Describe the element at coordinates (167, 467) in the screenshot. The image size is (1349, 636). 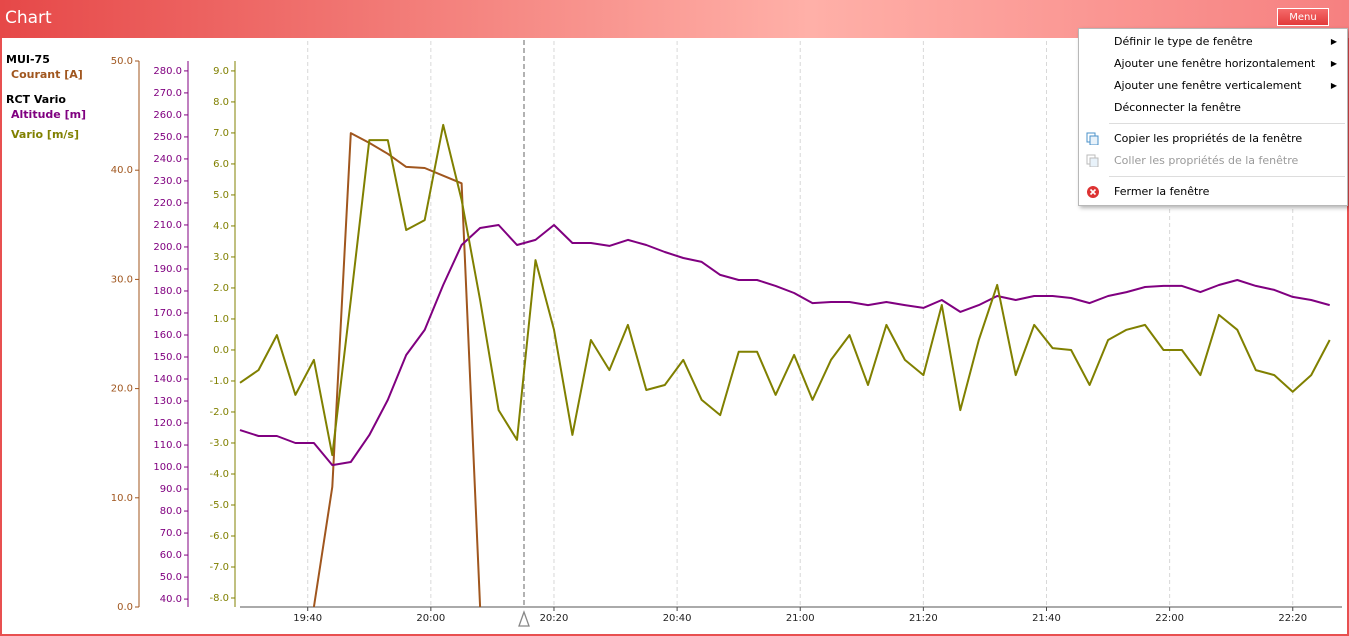
I see `y-tick-label: 100.0` at that location.